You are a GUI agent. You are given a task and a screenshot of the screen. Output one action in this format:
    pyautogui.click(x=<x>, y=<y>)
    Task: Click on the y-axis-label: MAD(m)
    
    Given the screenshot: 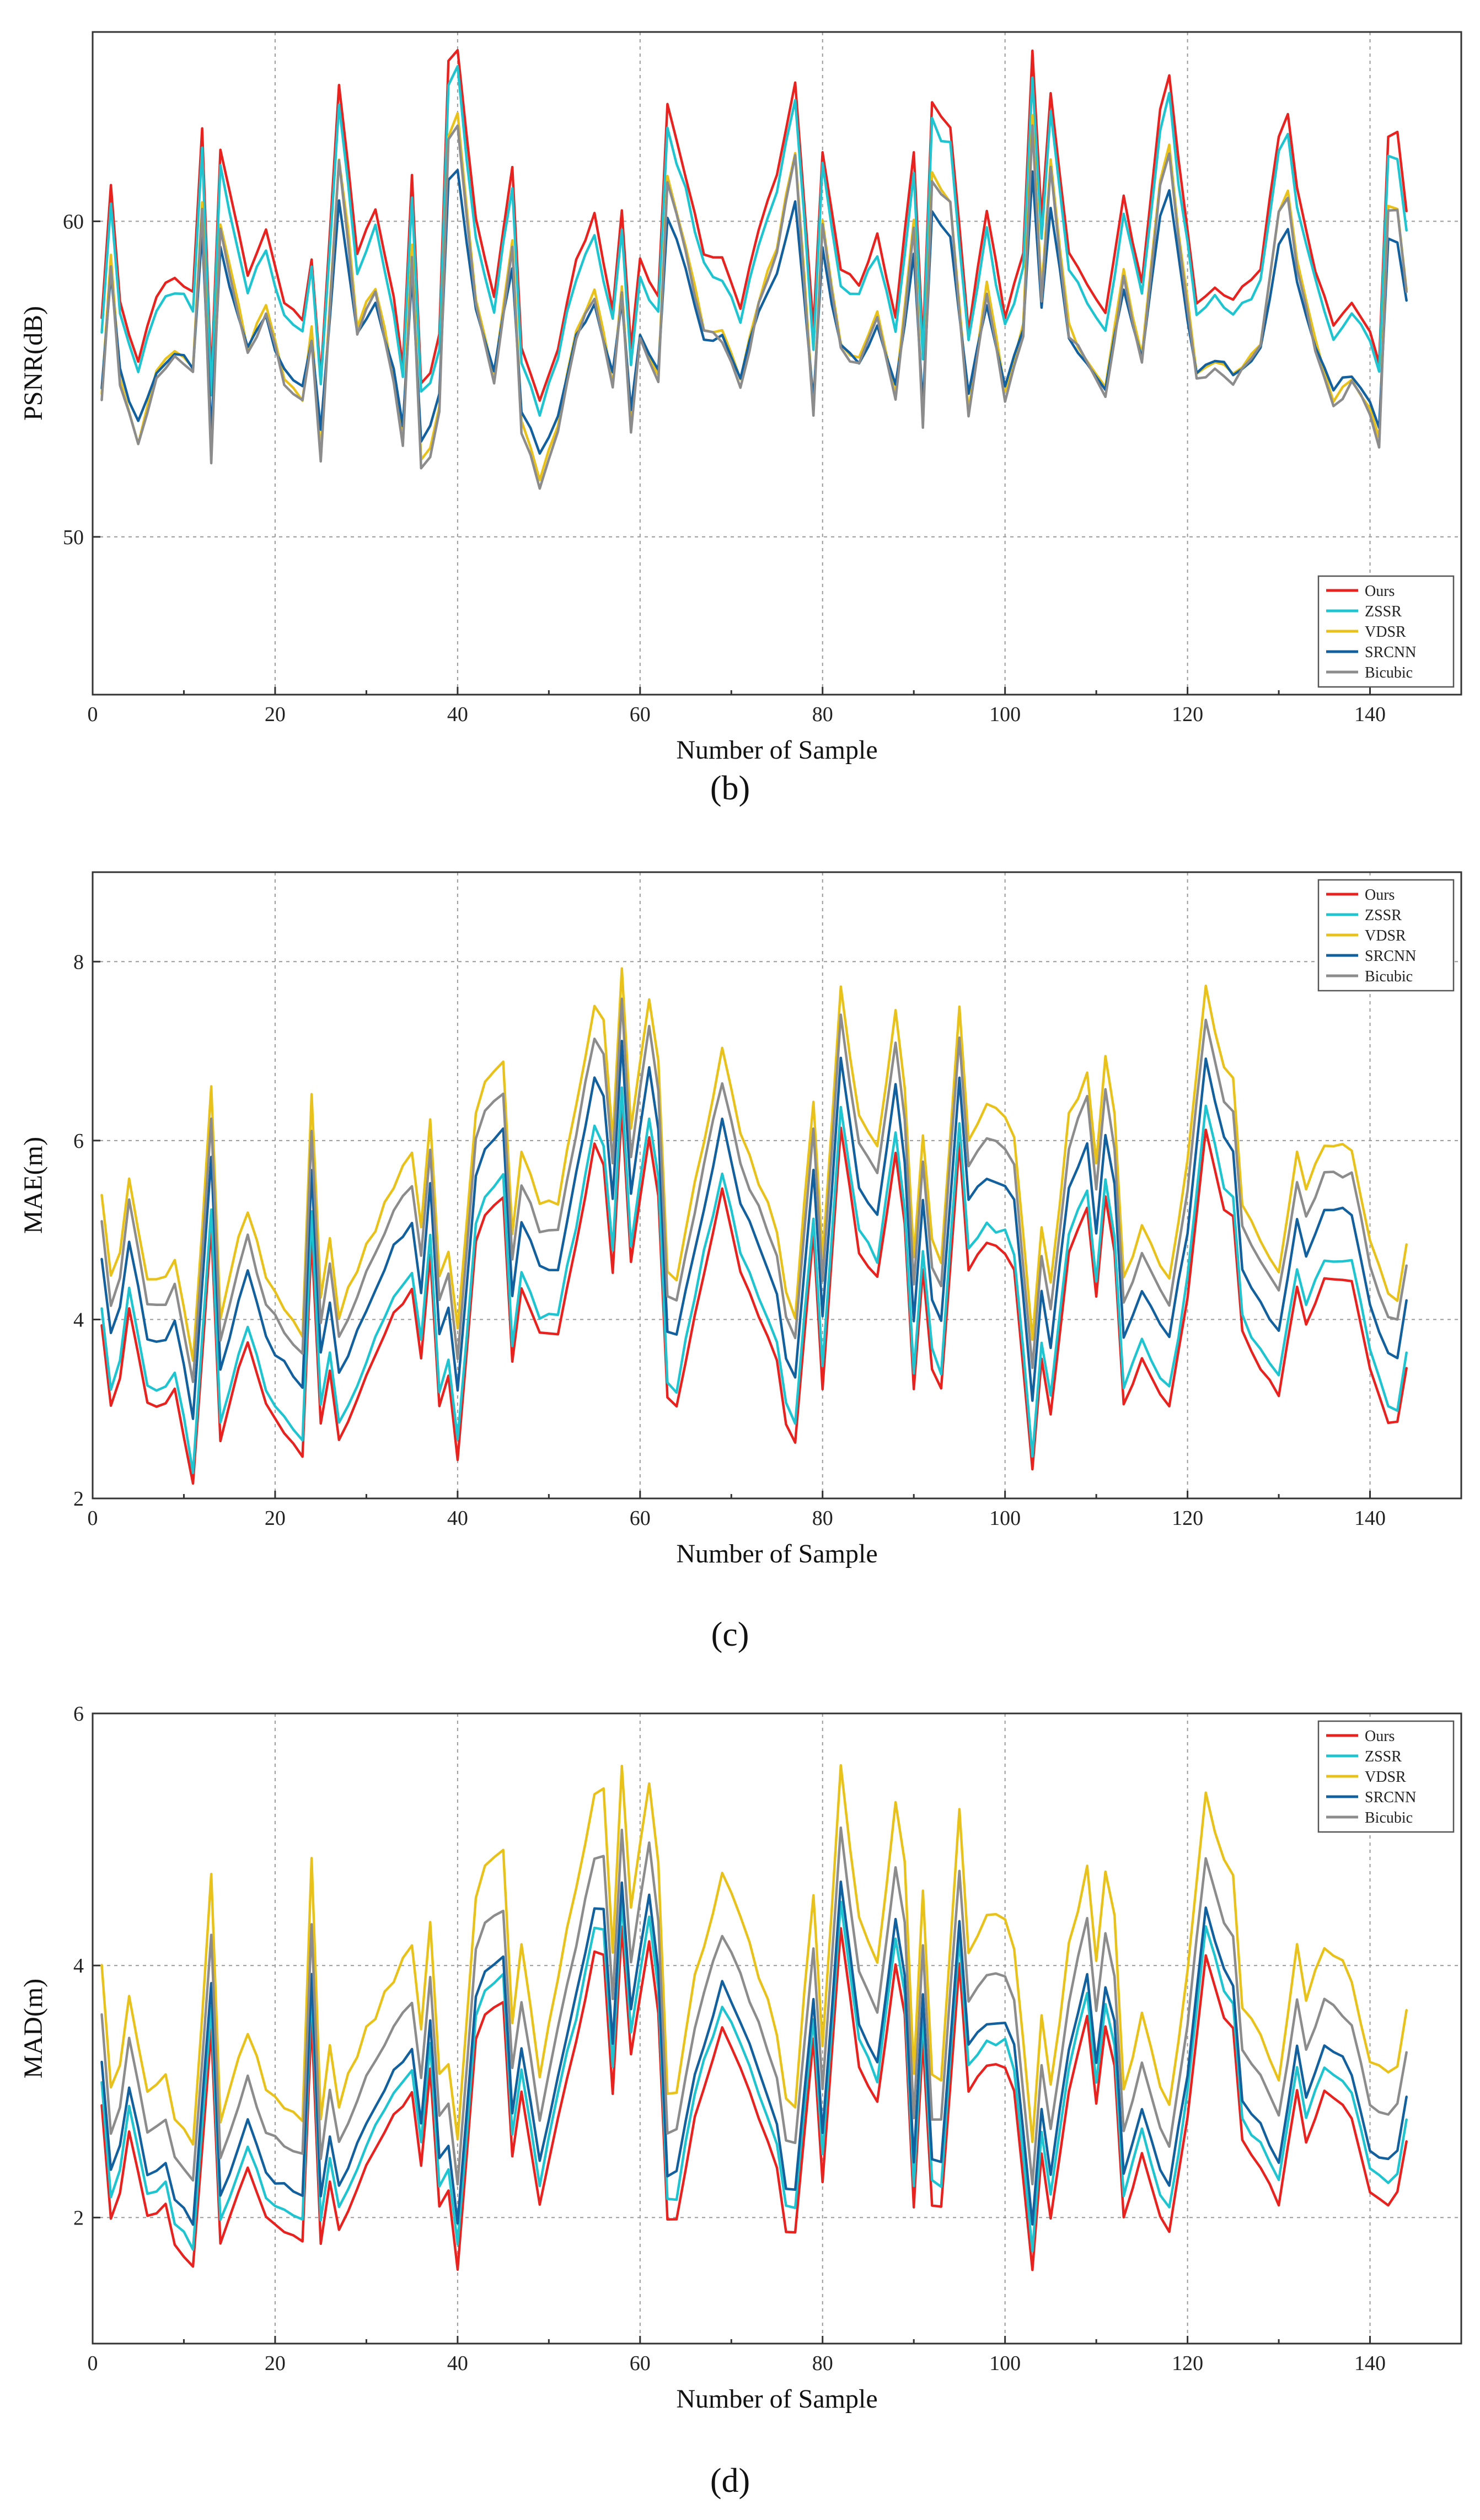 What is the action you would take?
    pyautogui.click(x=33, y=2028)
    